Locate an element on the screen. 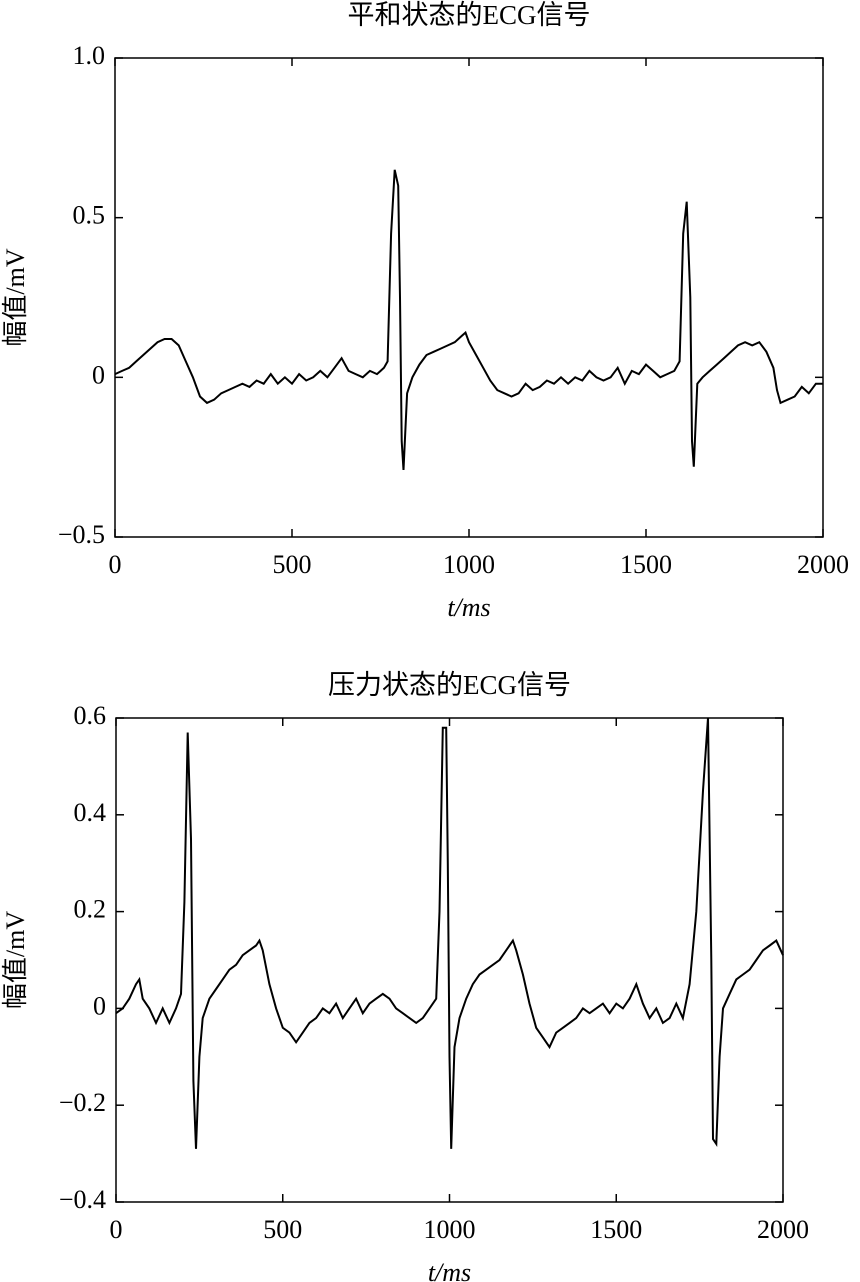 Image resolution: width=860 pixels, height=1282 pixels. y-tick-label: −0.2 is located at coordinates (82, 1102).